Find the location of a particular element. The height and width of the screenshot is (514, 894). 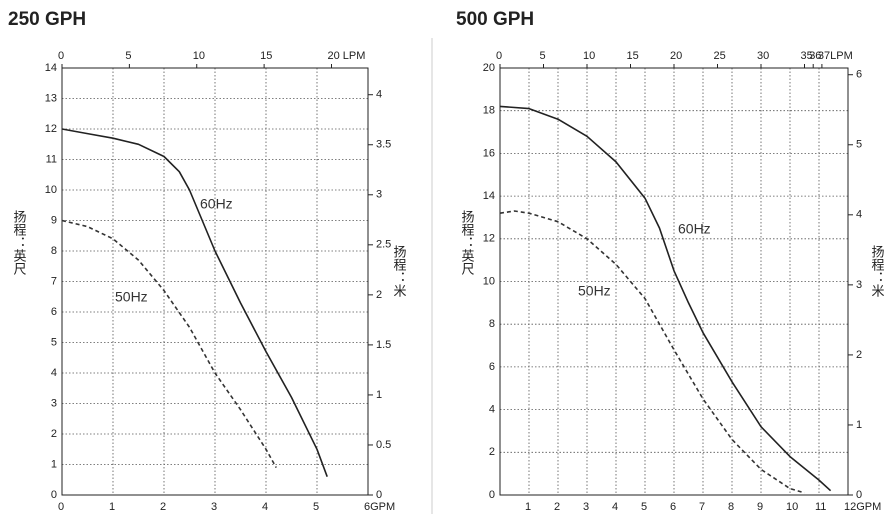

y-tick-label: 18 is located at coordinates (489, 111).